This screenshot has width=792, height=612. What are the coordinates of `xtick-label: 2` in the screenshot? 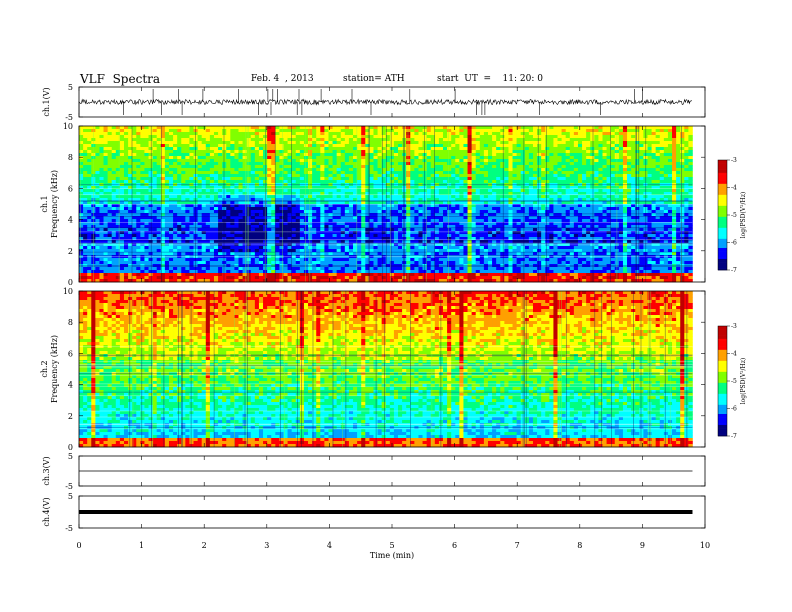 It's located at (204, 545).